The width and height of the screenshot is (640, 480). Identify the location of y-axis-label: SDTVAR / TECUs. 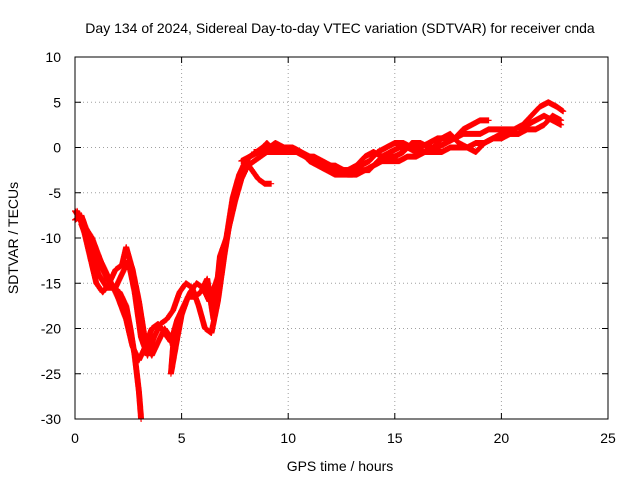
(13, 238).